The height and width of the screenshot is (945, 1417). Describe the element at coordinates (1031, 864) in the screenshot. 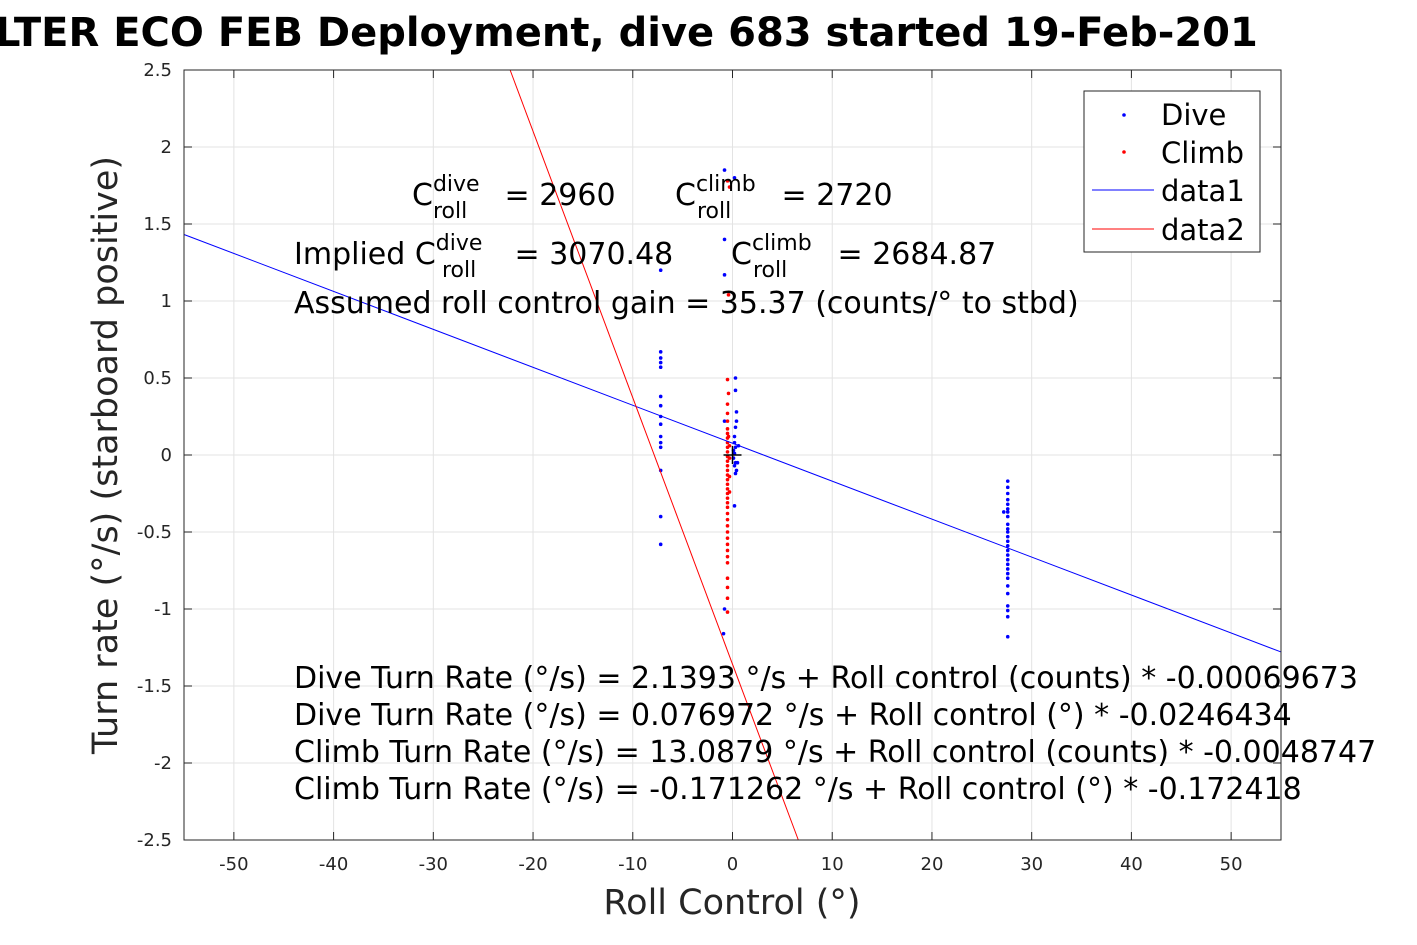

I see `x-tick-label: 30` at that location.